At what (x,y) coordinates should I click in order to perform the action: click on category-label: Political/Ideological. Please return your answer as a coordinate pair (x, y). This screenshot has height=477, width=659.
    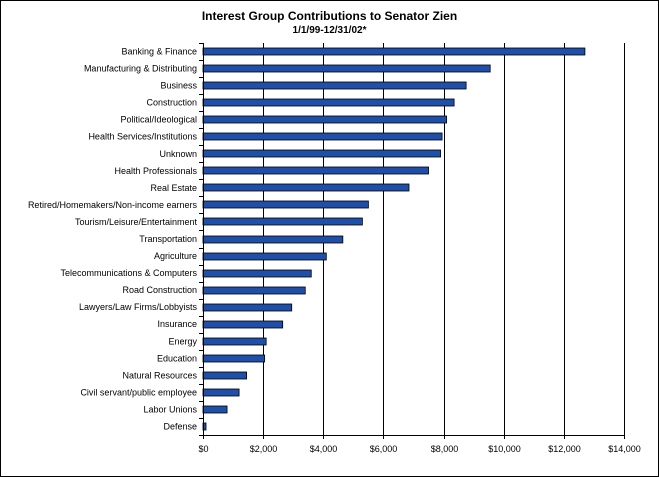
    Looking at the image, I should click on (158, 120).